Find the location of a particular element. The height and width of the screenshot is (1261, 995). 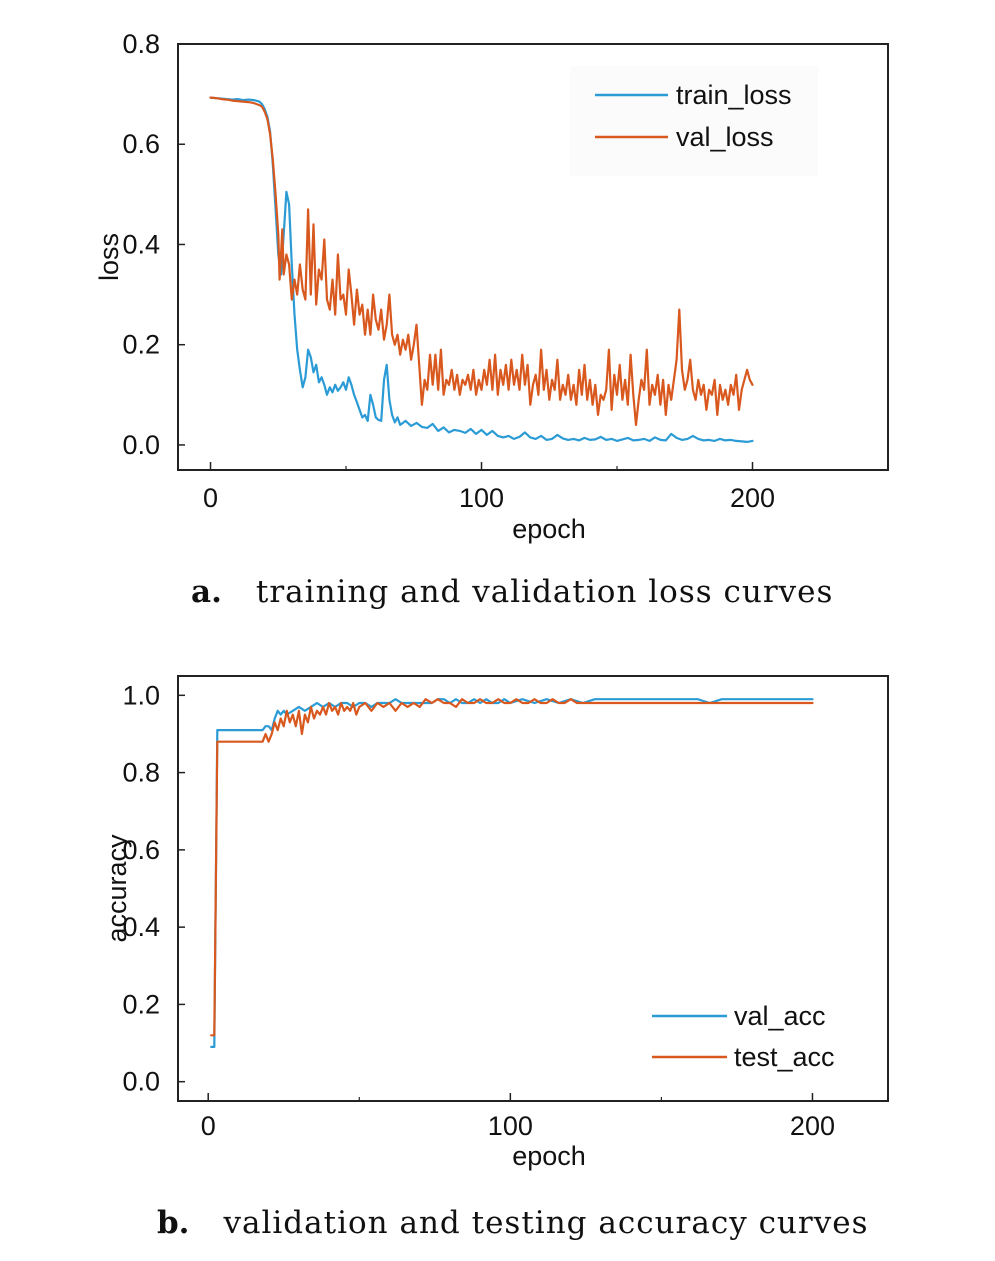

caption-a: a. training and validation loss curves is located at coordinates (512, 592).